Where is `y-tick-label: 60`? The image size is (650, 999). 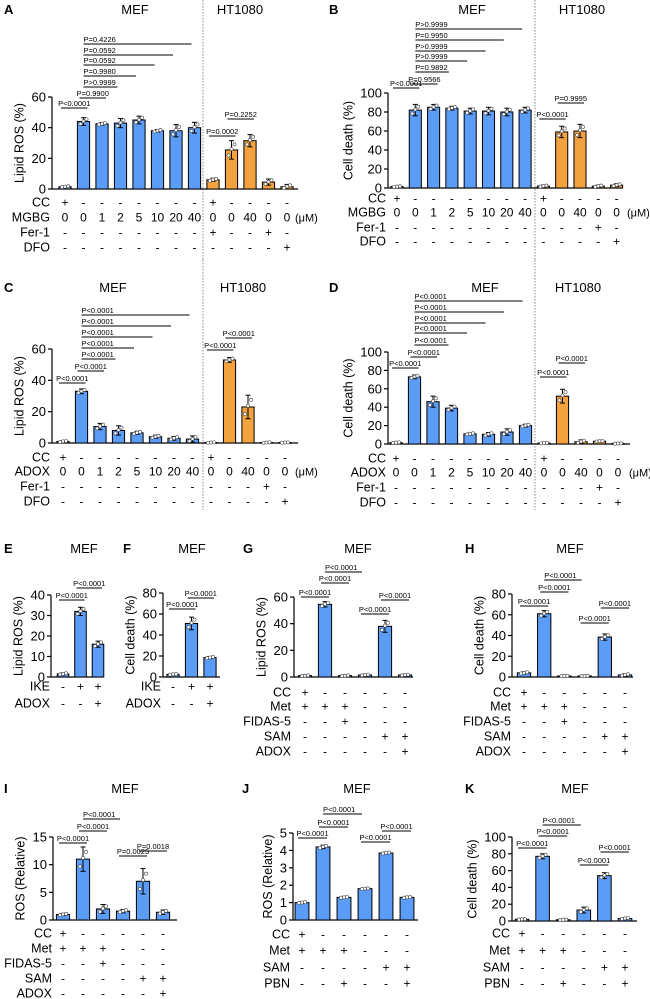 y-tick-label: 60 is located at coordinates (499, 614).